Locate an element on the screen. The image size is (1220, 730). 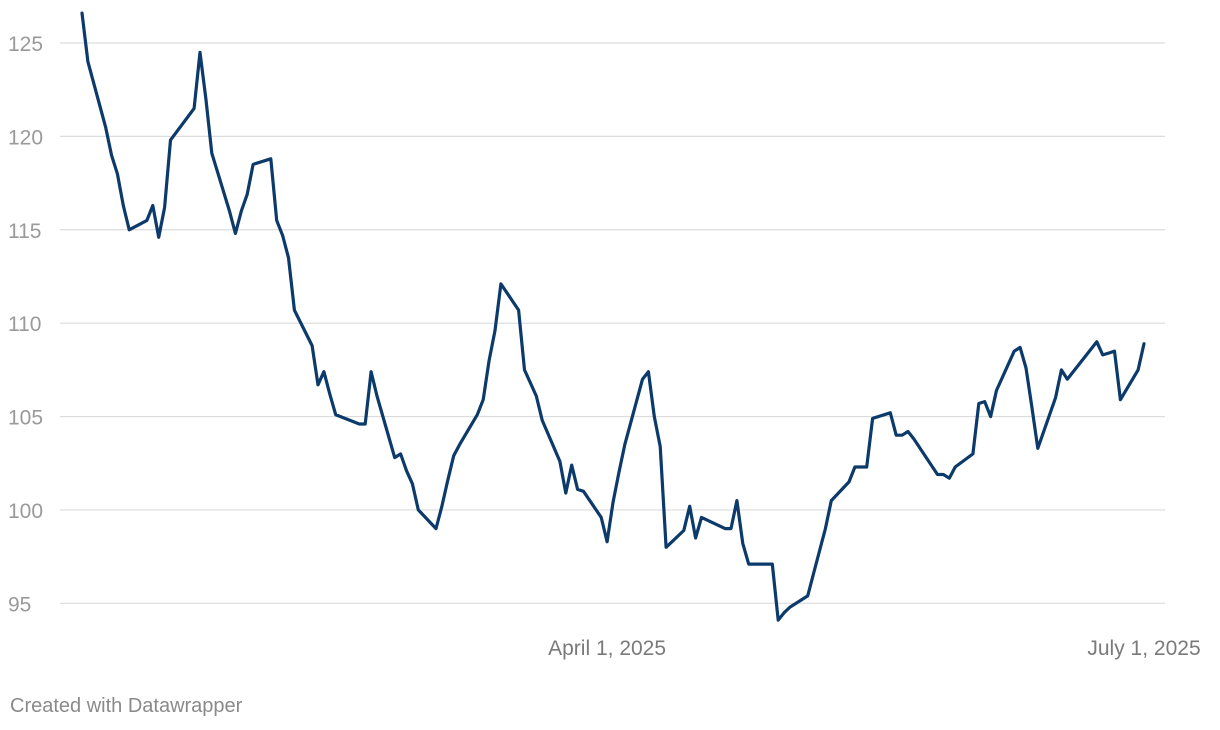
datawrapper-credit: Created with Datawrapper is located at coordinates (126, 706).